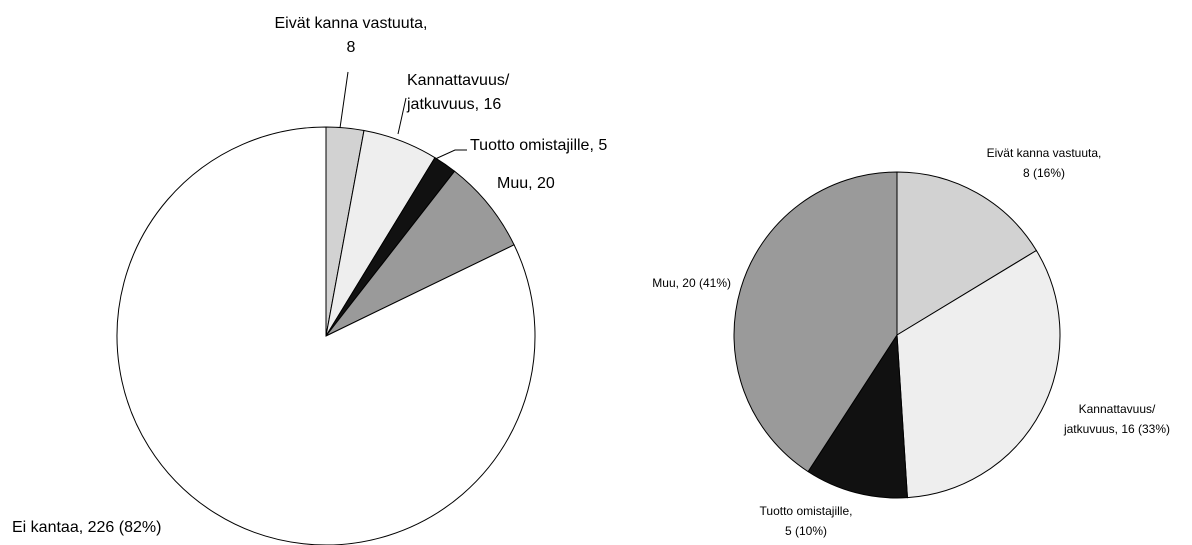 Image resolution: width=1192 pixels, height=545 pixels. What do you see at coordinates (806, 511) in the screenshot?
I see `slice-label-line: Tuotto omistajille,` at bounding box center [806, 511].